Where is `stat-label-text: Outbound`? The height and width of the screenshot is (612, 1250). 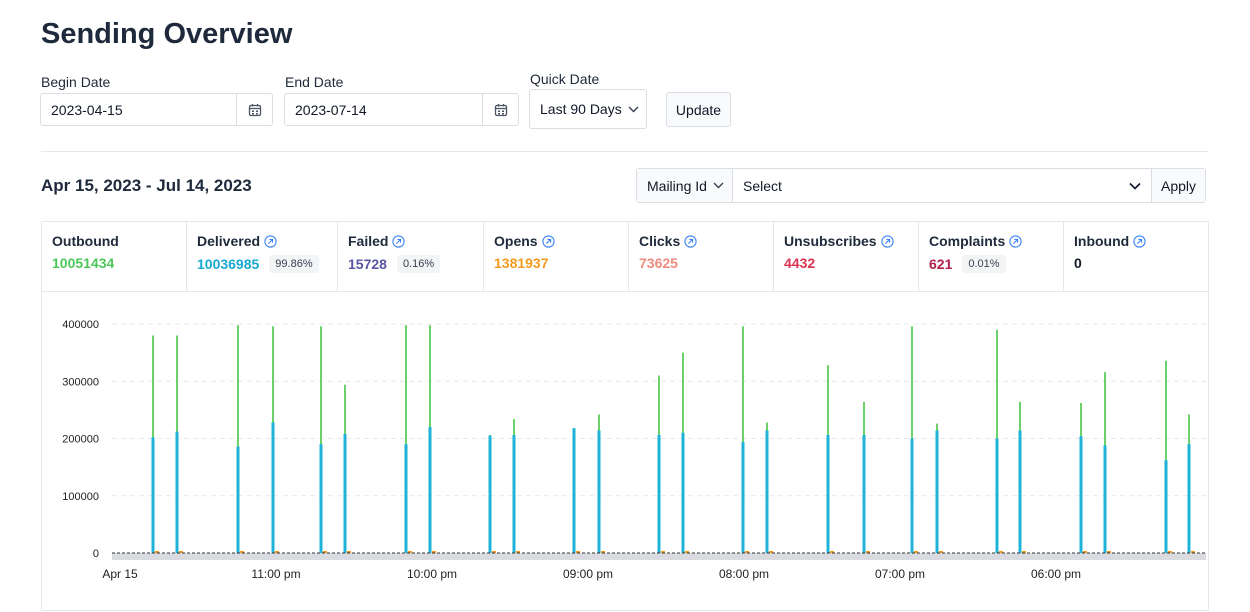
stat-label-text: Outbound is located at coordinates (85, 241).